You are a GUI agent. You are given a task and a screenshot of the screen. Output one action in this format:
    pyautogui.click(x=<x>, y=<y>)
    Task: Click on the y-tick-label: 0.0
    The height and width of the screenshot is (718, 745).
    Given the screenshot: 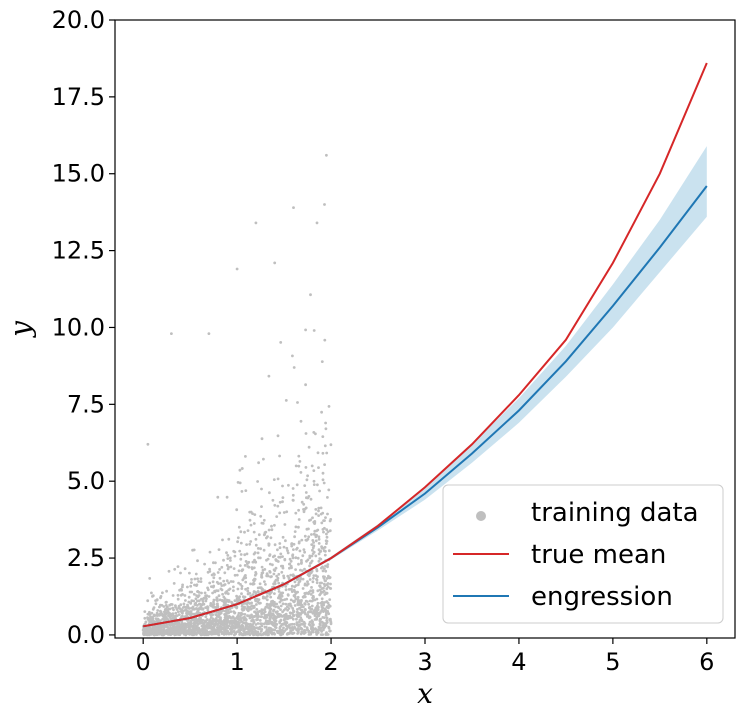 What is the action you would take?
    pyautogui.click(x=86, y=635)
    